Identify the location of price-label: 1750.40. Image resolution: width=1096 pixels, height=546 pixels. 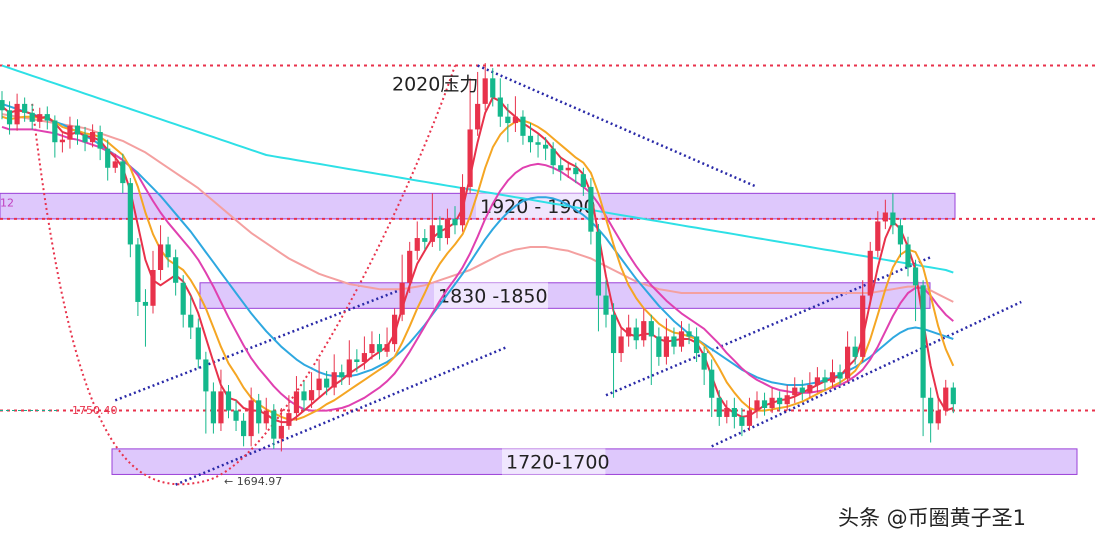
(95, 410).